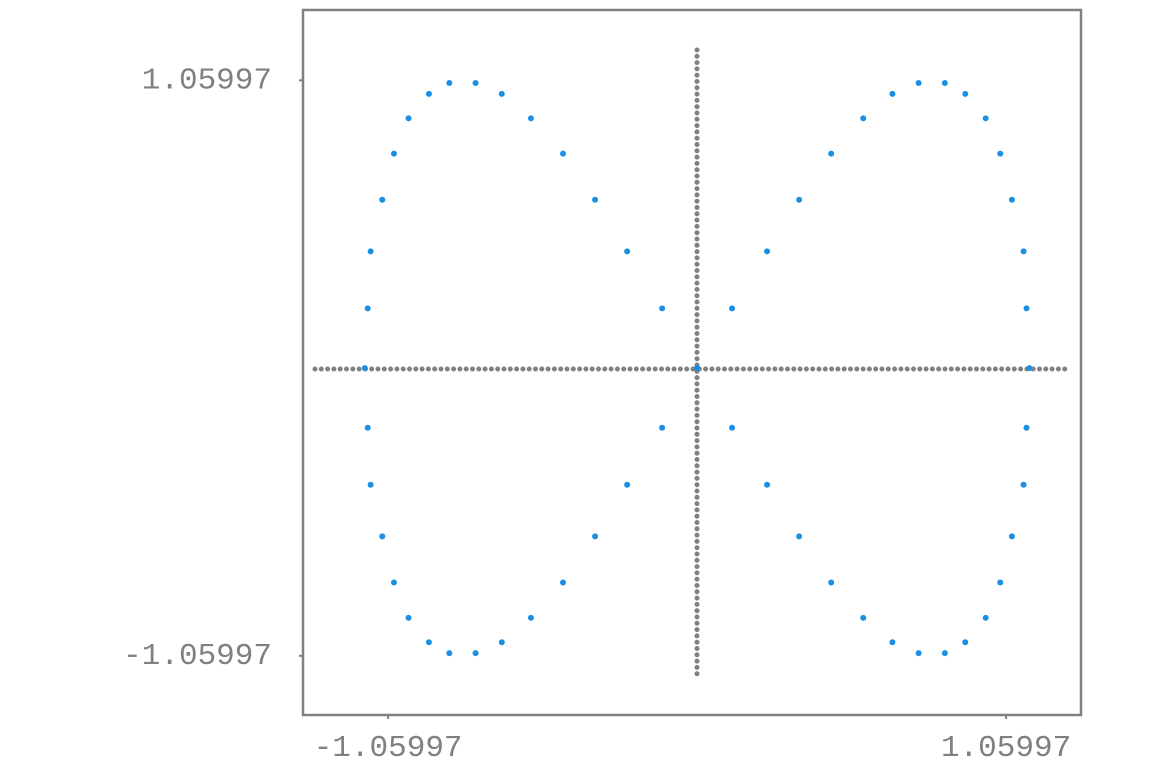  Describe the element at coordinates (388, 748) in the screenshot. I see `x-tick-label: -1.05997` at that location.